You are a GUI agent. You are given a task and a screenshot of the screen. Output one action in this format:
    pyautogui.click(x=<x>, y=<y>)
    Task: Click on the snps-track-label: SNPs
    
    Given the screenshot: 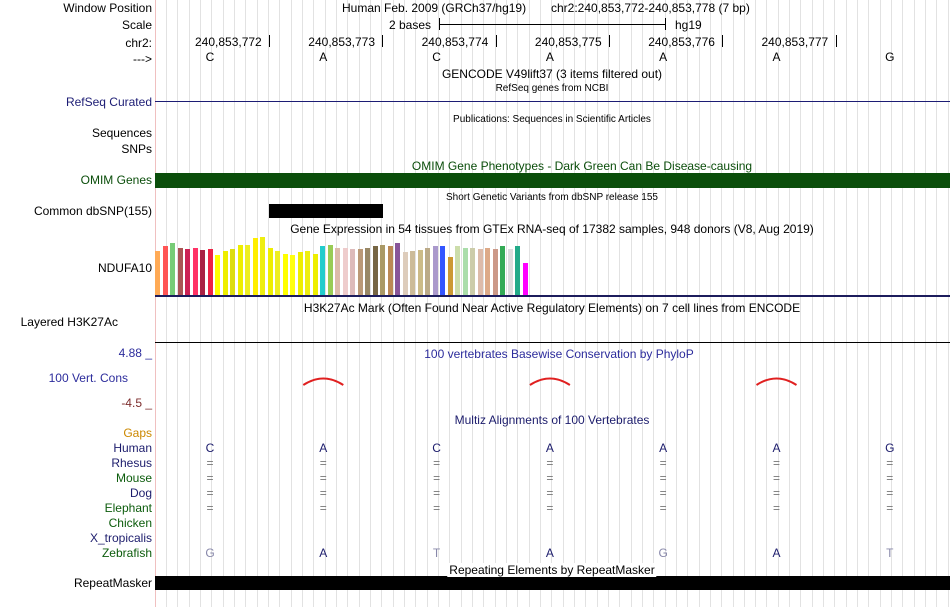 What is the action you would take?
    pyautogui.click(x=136, y=149)
    